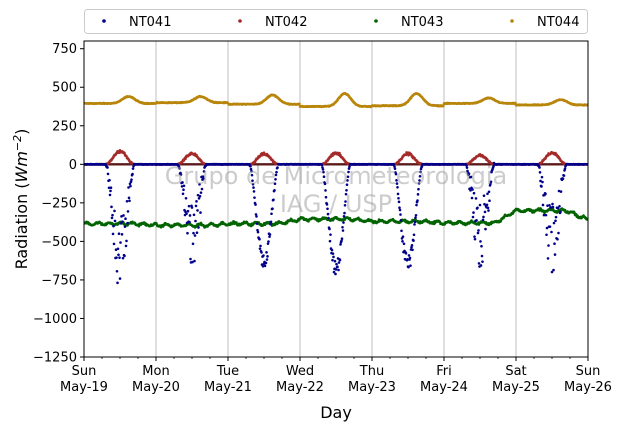 Image resolution: width=623 pixels, height=431 pixels. I want to click on x-tick-label-date: May-25, so click(516, 387).